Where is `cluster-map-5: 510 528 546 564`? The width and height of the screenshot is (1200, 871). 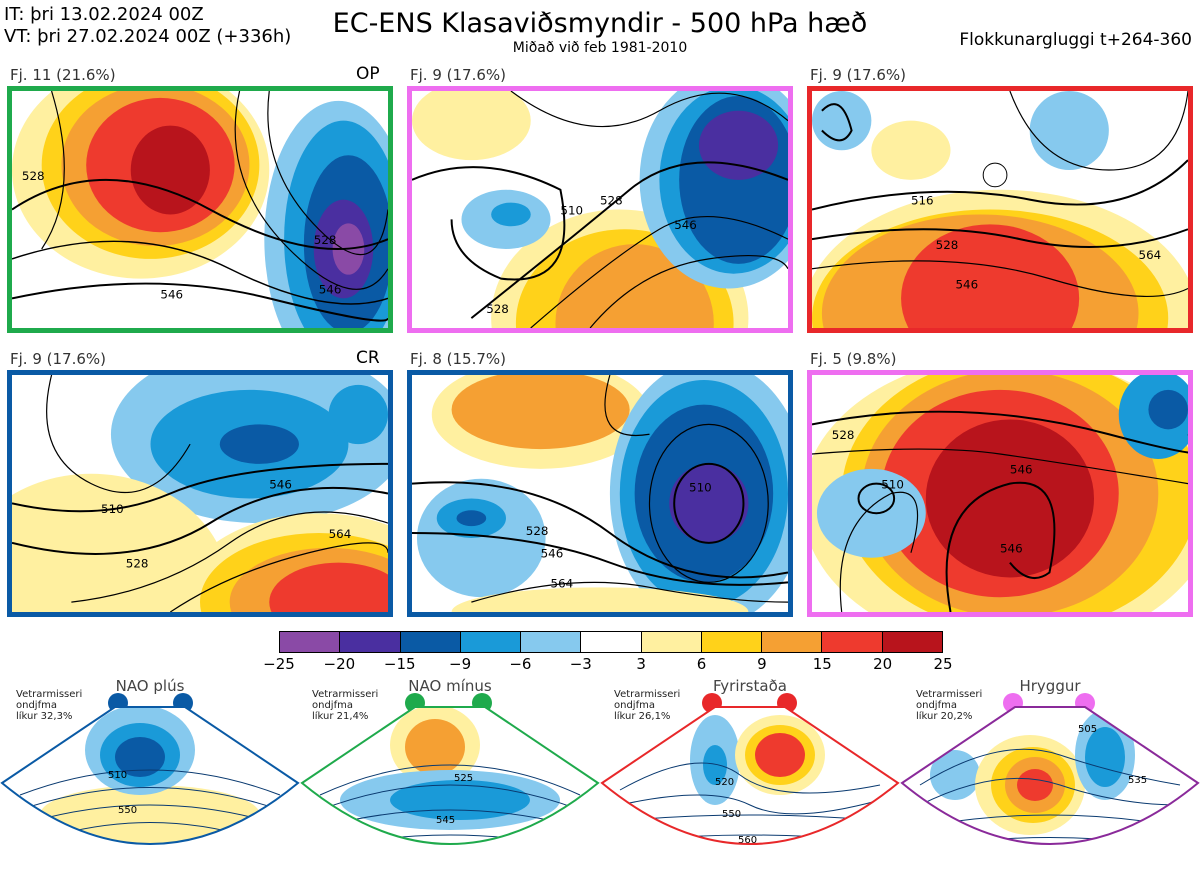 cluster-map-5: 510 528 546 564 is located at coordinates (600, 493).